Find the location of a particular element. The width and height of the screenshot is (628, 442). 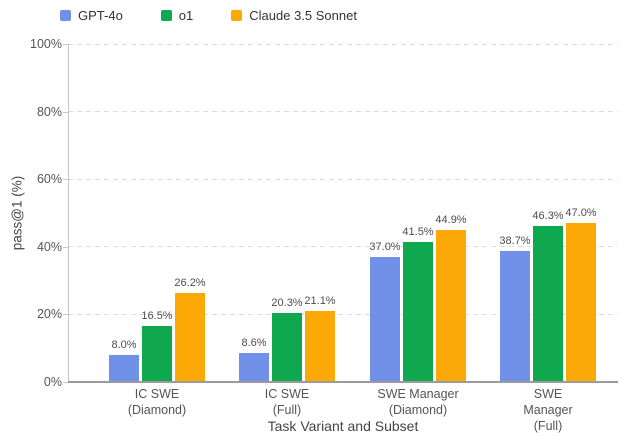

legend-item-claude: Claude 3.5 Sonnet is located at coordinates (294, 15).